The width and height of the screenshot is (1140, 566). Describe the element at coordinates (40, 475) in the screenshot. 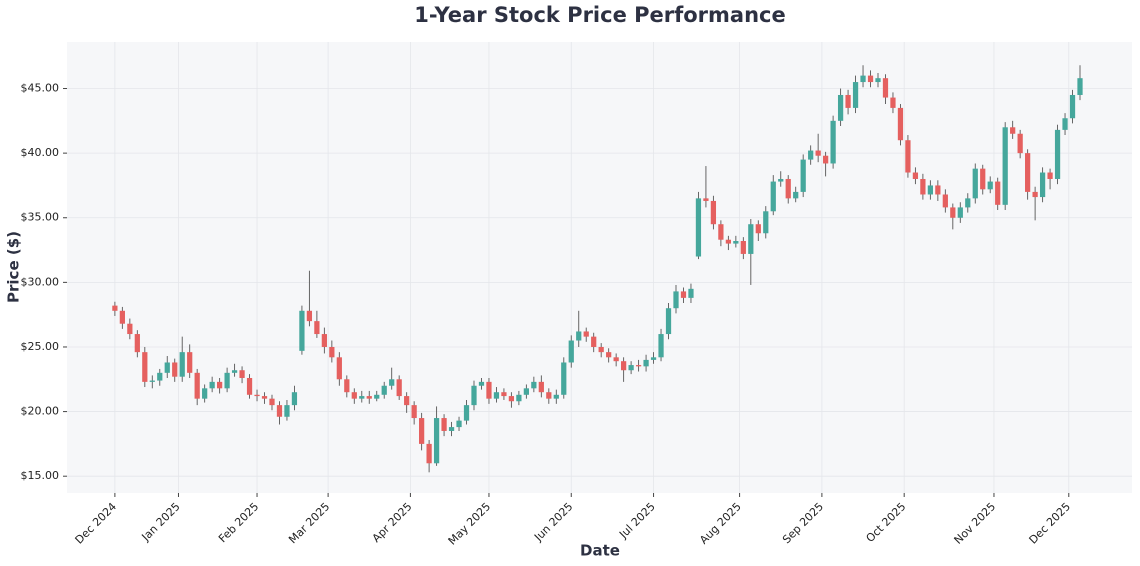

I see `y-tick-label: $15.00` at that location.